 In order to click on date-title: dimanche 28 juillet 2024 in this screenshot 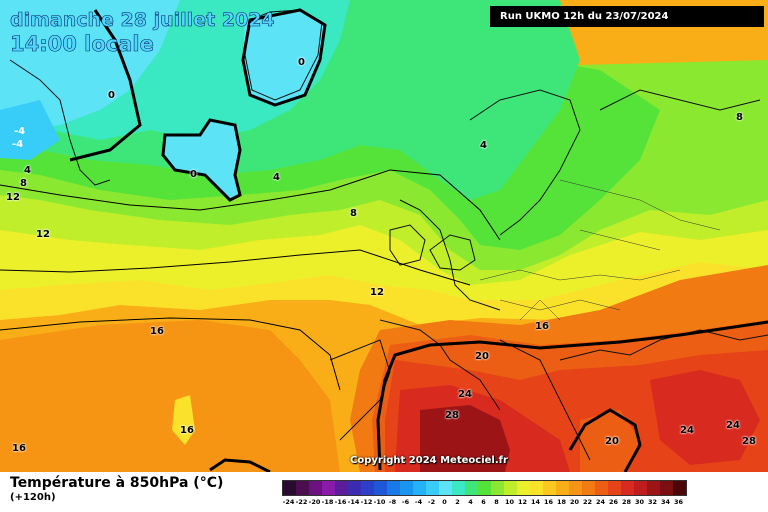, I will do `click(142, 20)`.